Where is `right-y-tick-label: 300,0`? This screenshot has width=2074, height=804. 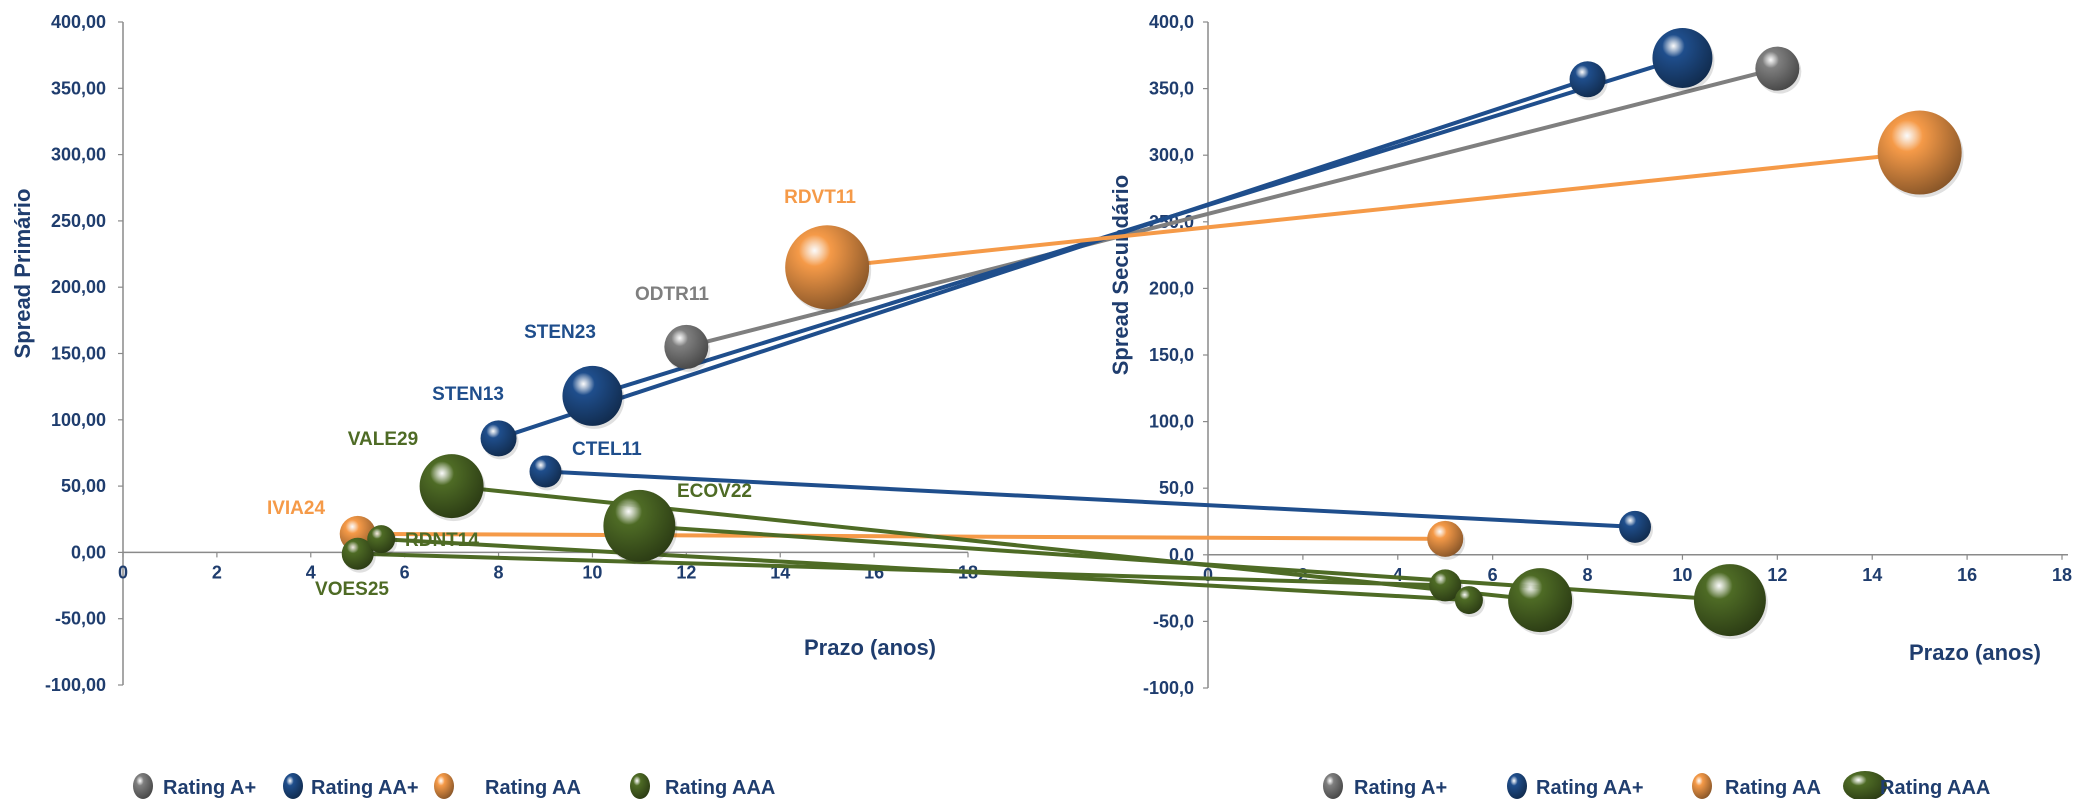
right-y-tick-label: 300,0 is located at coordinates (1171, 155).